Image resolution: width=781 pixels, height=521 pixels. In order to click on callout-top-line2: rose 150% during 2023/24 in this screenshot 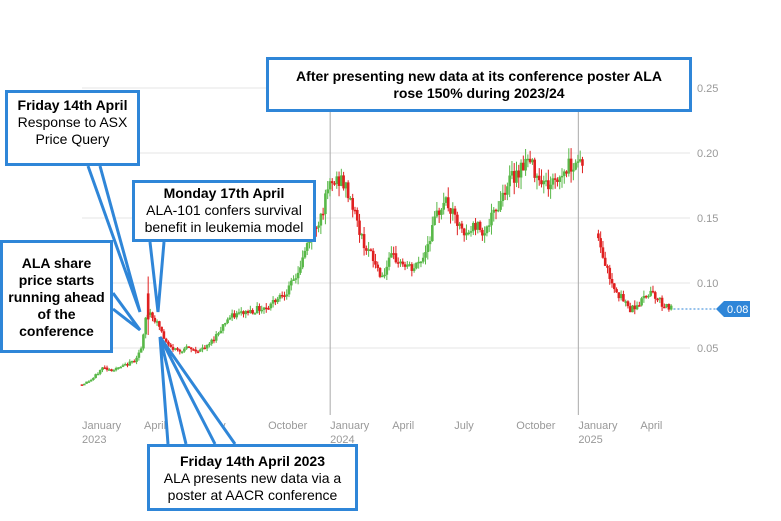, I will do `click(479, 93)`.